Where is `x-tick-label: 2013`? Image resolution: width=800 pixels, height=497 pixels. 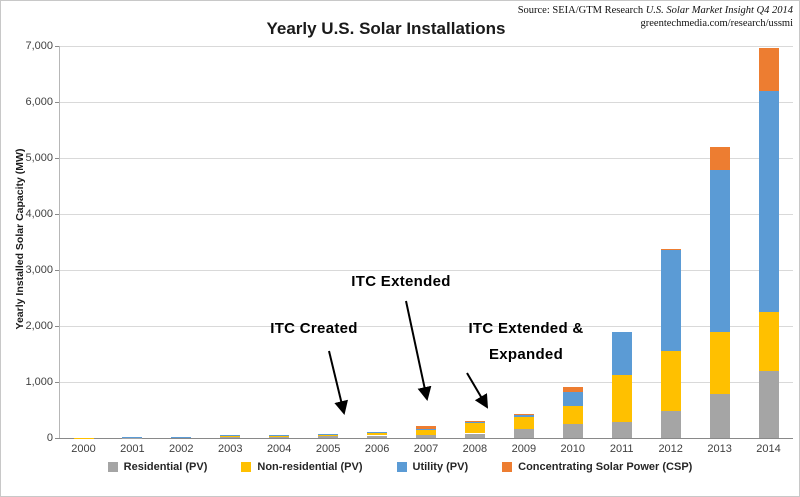 x-tick-label: 2013 is located at coordinates (719, 449).